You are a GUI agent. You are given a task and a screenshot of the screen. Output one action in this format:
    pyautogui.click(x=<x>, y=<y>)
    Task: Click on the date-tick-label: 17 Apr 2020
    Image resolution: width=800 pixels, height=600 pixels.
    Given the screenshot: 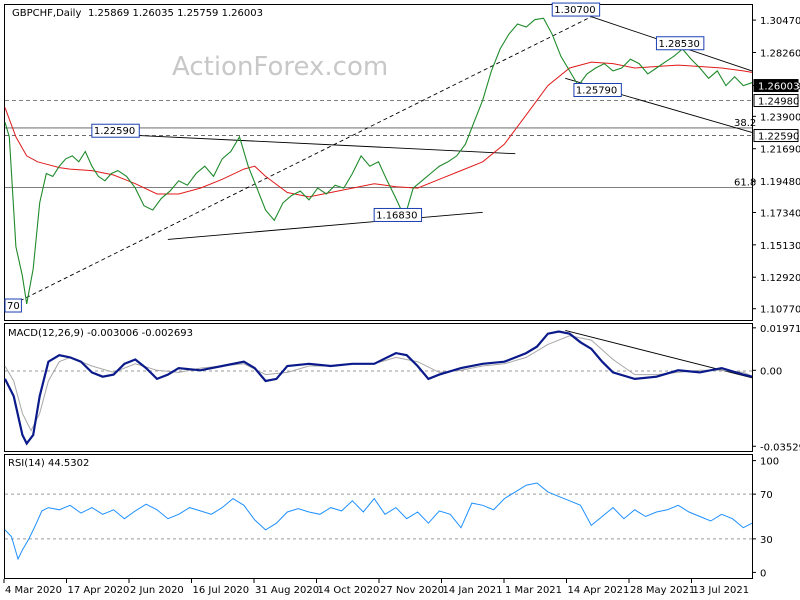 What is the action you would take?
    pyautogui.click(x=99, y=590)
    